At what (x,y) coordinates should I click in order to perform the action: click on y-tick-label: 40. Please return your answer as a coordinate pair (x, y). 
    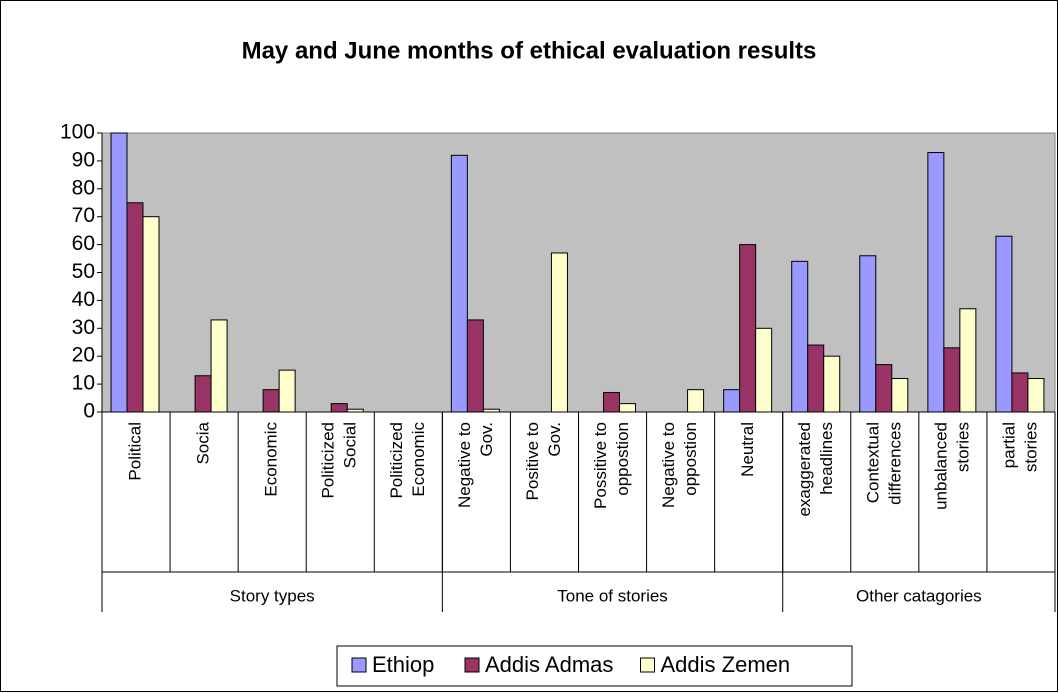
    Looking at the image, I should click on (83, 299).